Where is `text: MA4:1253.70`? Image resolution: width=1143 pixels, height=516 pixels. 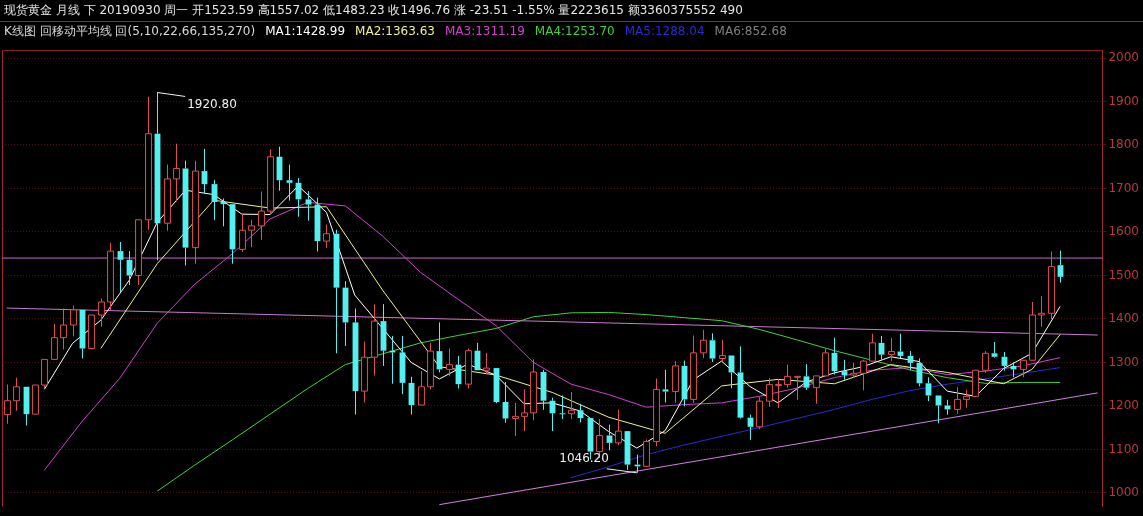
text: MA4:1253.70 is located at coordinates (574, 31).